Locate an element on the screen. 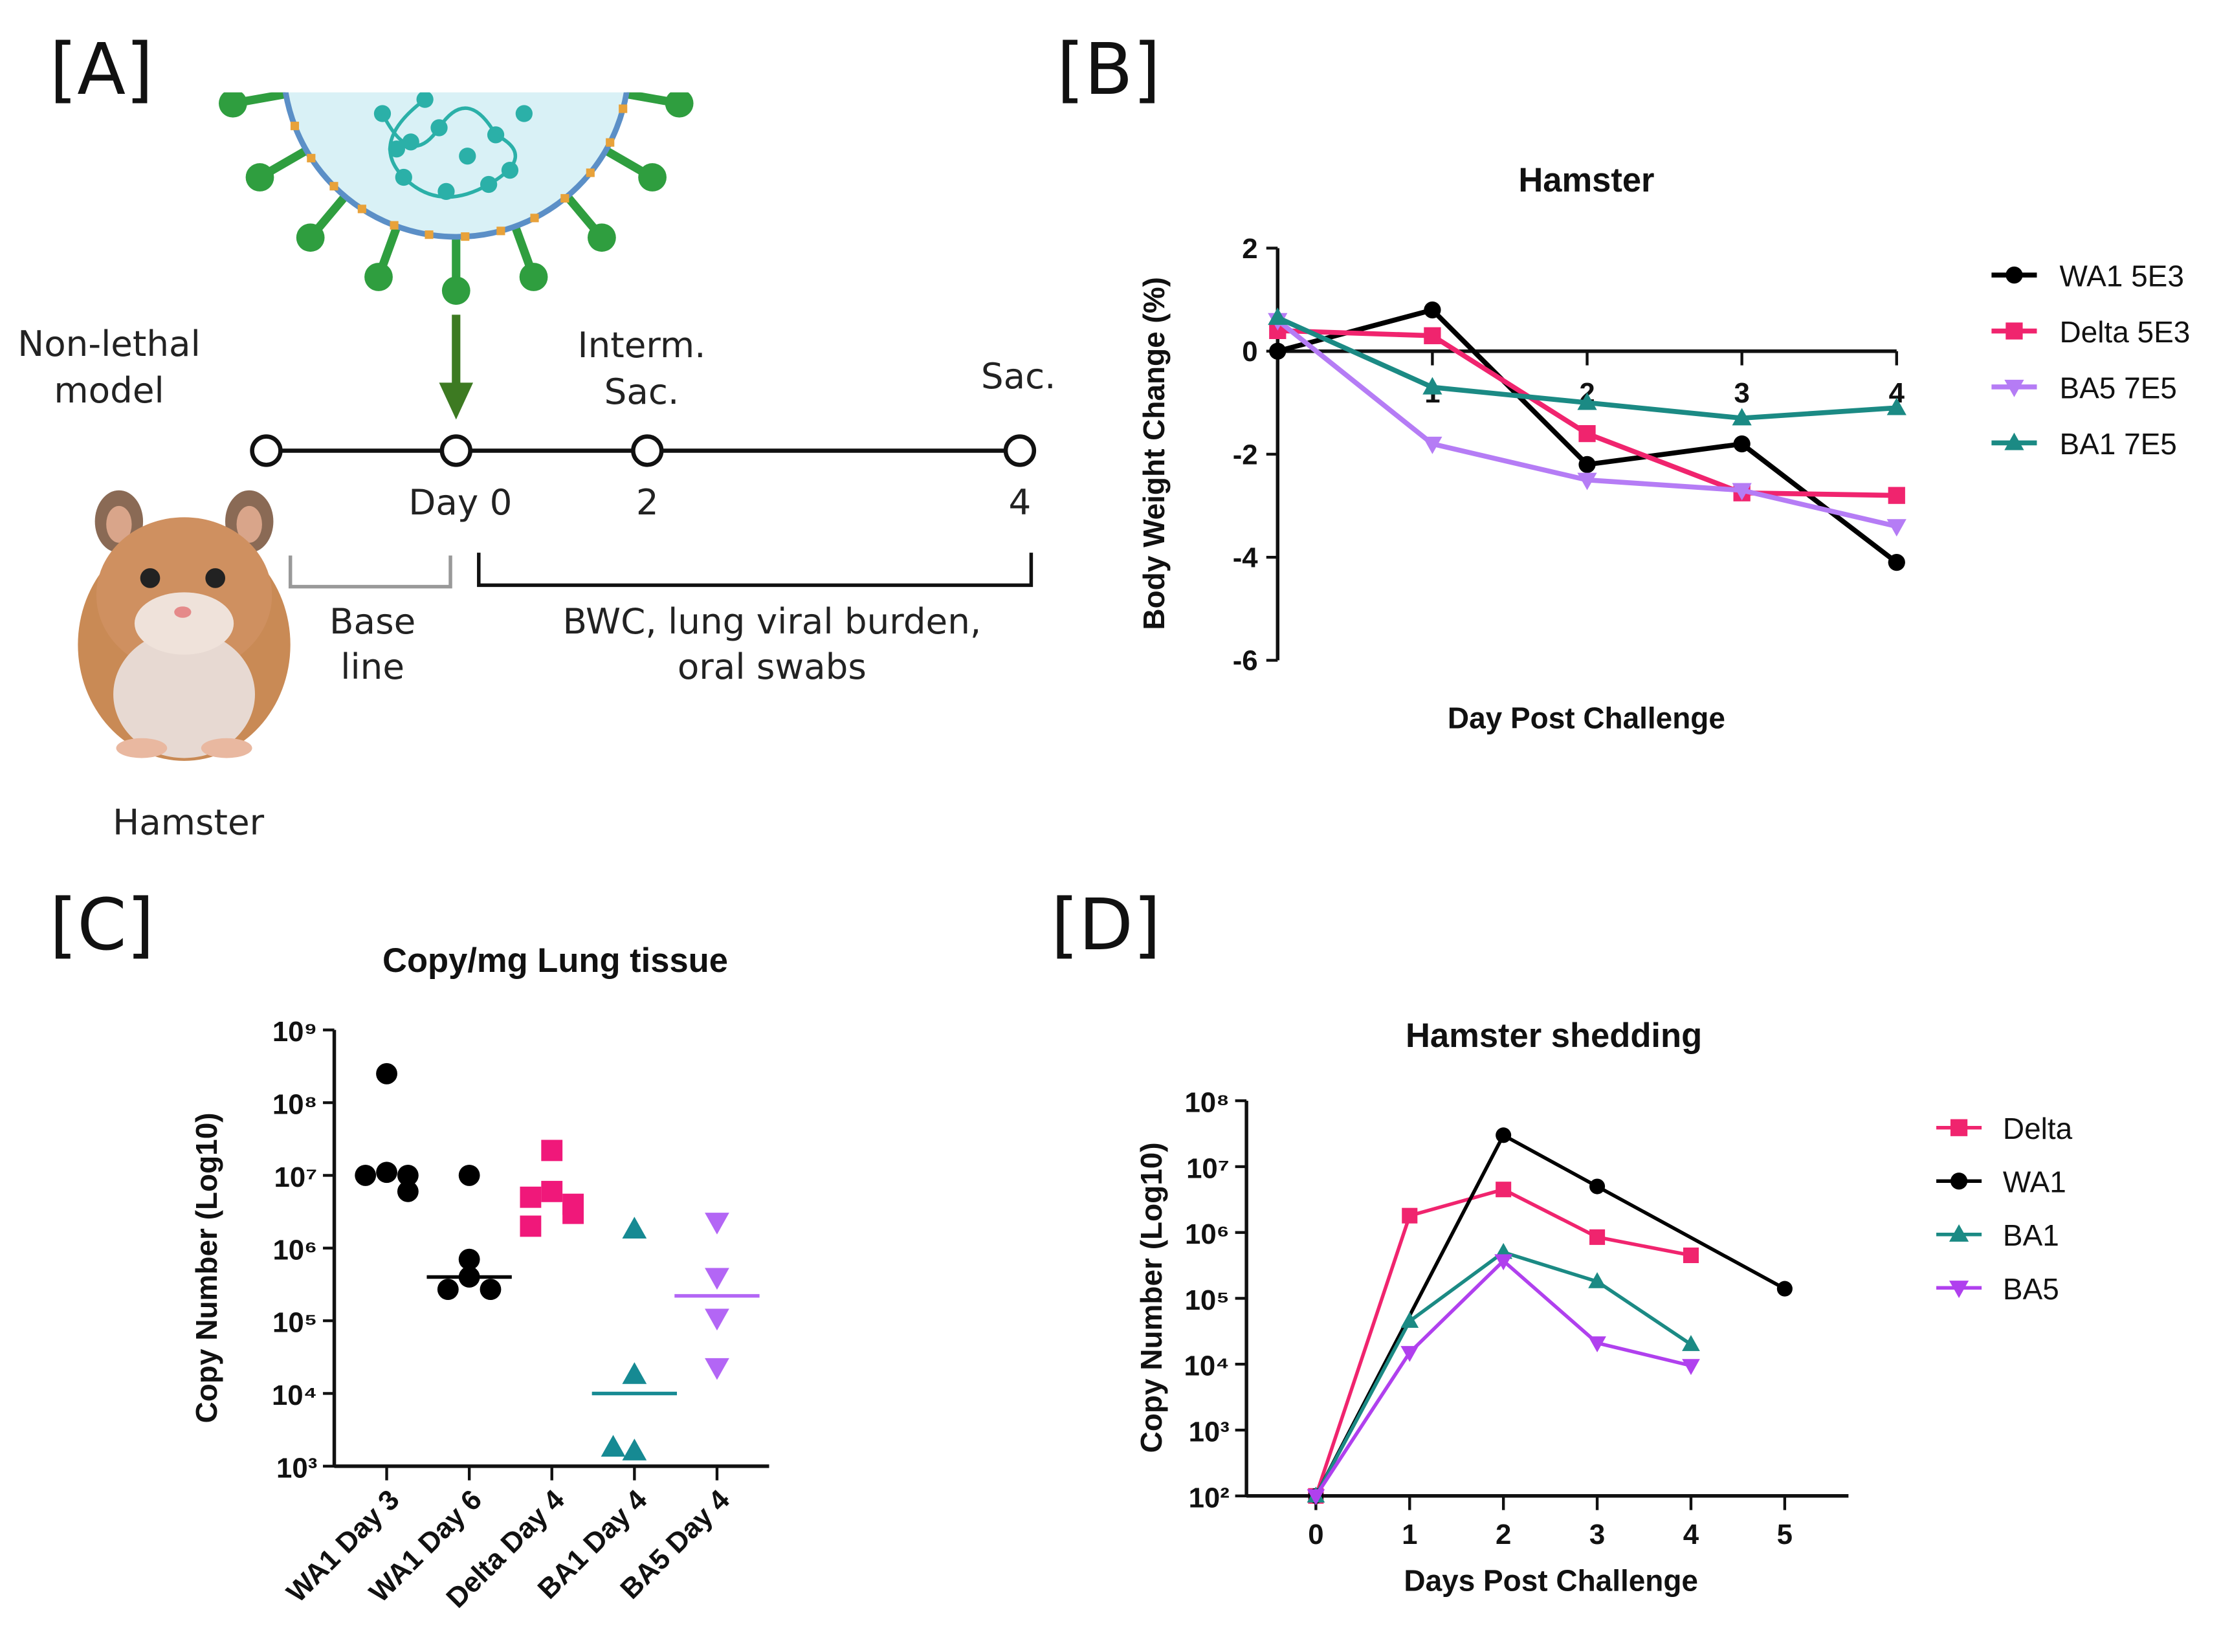  legend-label: BA5 7E5 is located at coordinates (2117, 388).